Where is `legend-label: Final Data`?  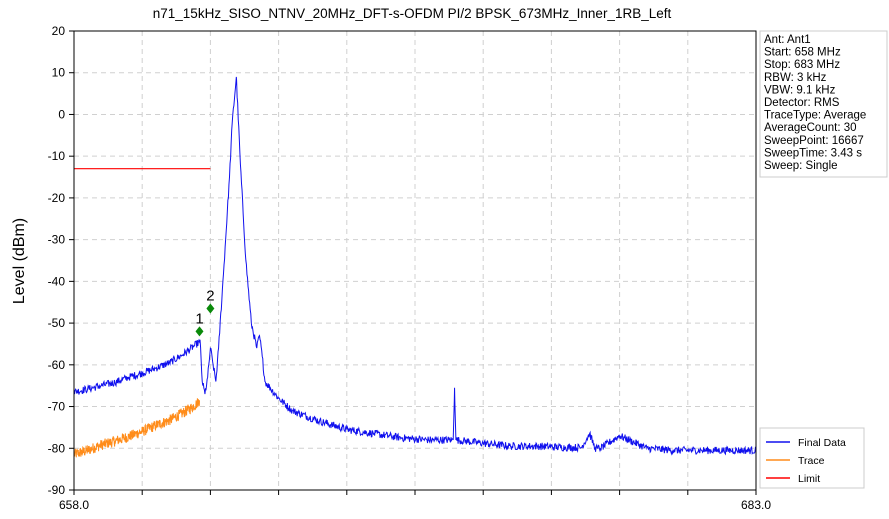
legend-label: Final Data is located at coordinates (822, 443).